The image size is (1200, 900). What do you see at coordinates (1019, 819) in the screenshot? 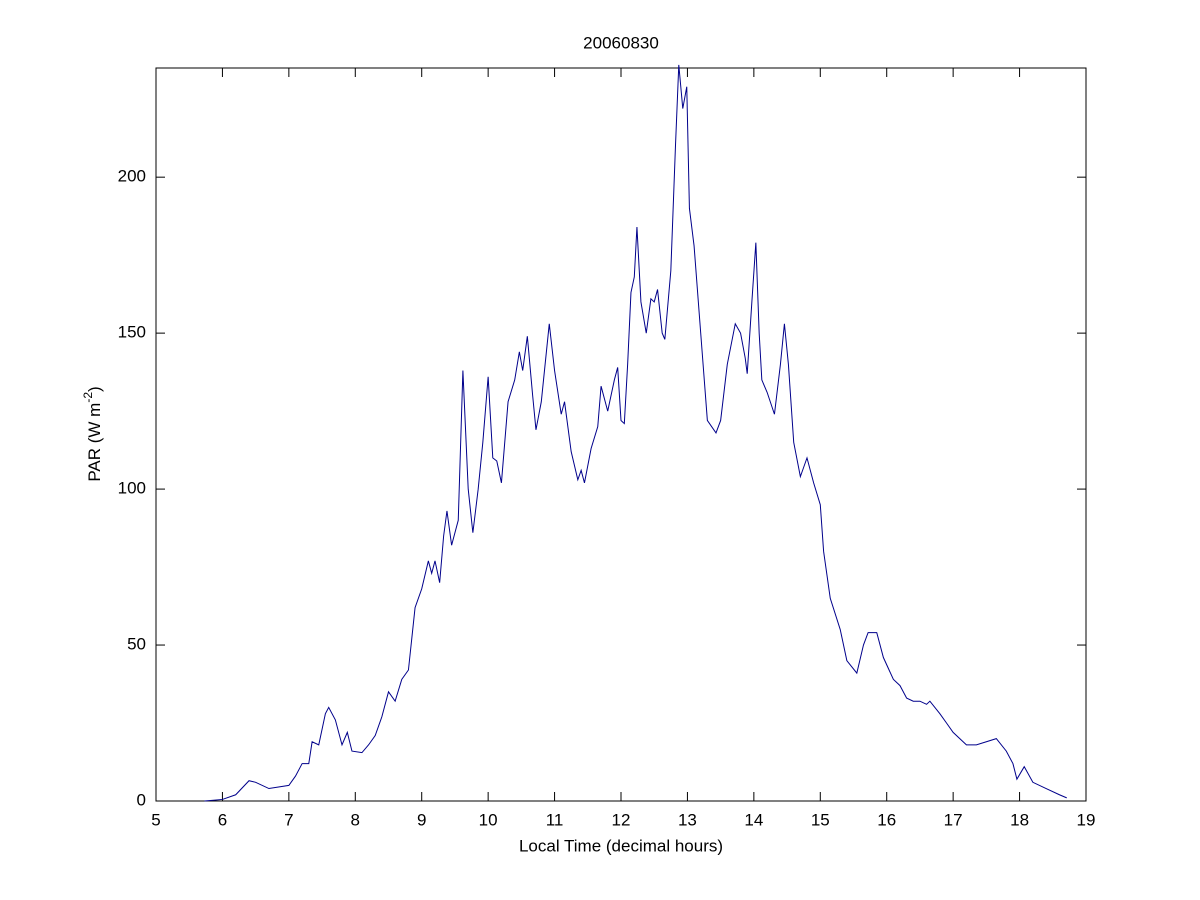
I see `x-tick-label: 18` at bounding box center [1019, 819].